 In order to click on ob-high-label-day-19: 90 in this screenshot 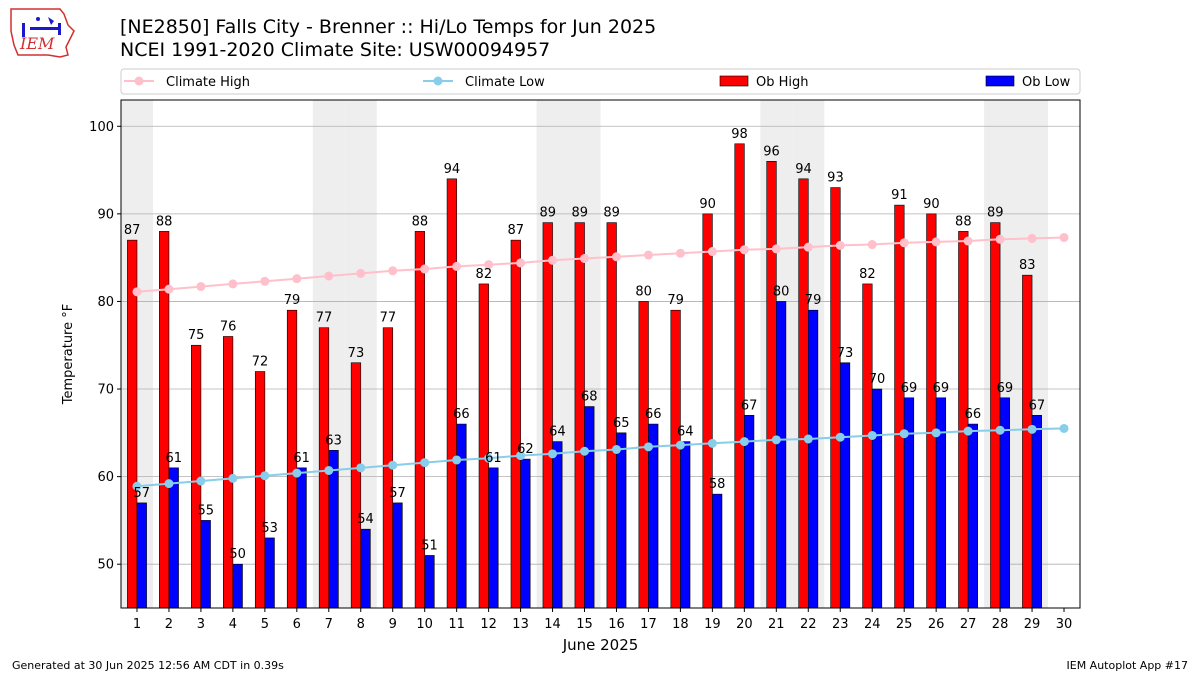, I will do `click(707, 204)`.